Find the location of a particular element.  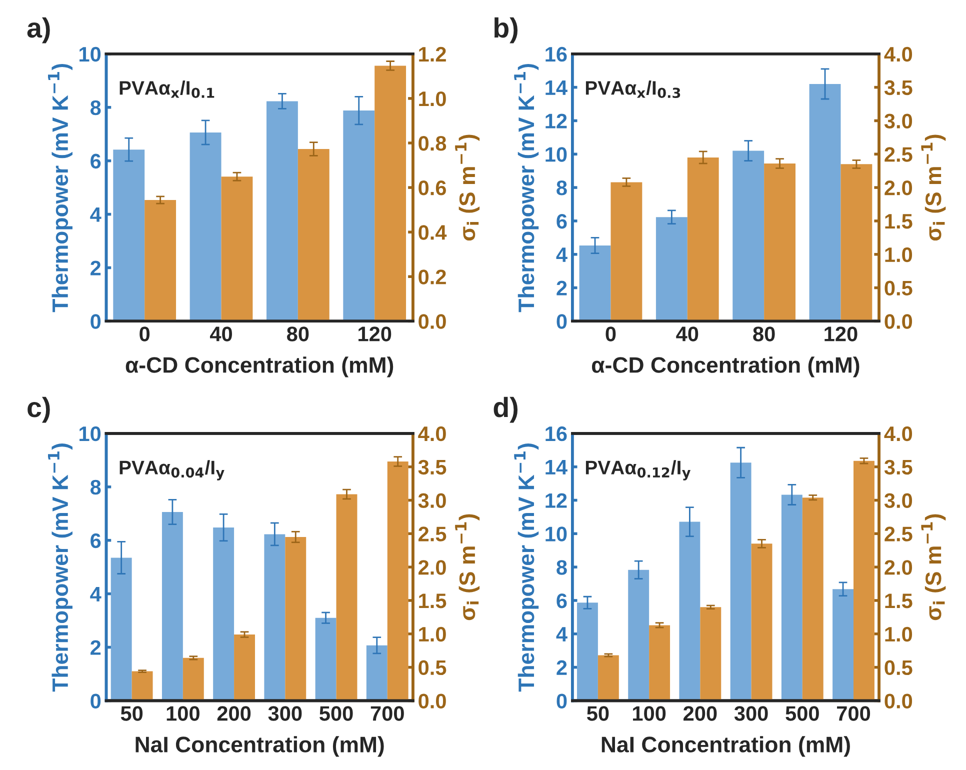

y2-tick-label: 1.2 is located at coordinates (432, 54).